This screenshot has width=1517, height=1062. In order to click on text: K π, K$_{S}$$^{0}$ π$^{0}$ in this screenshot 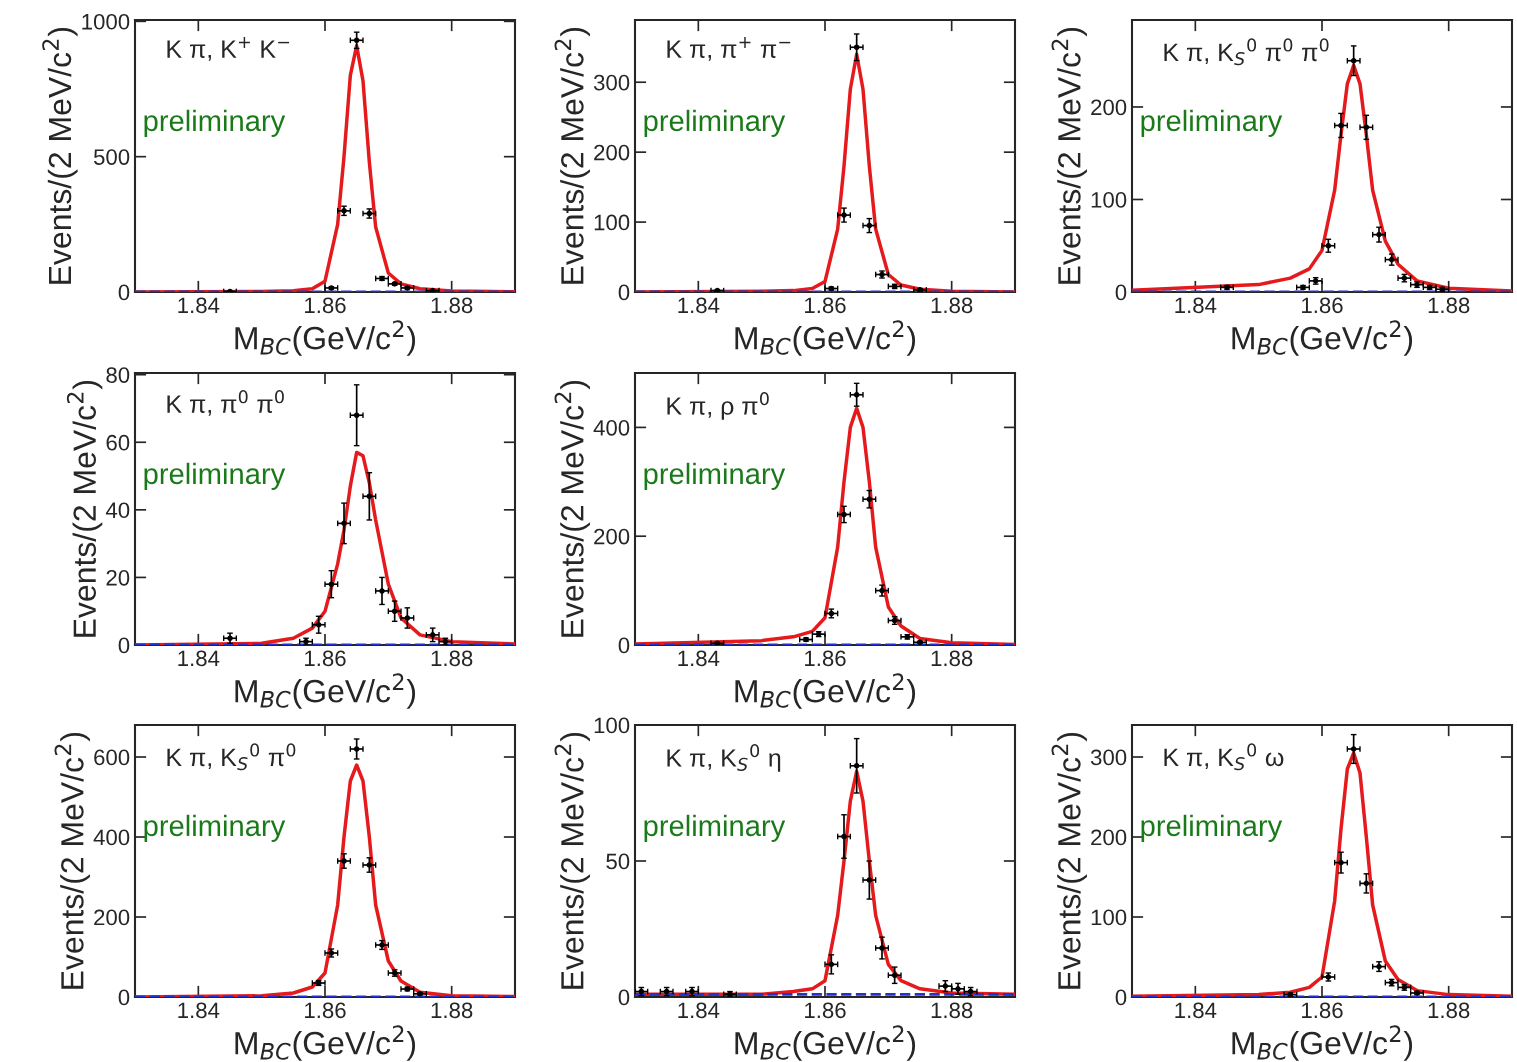, I will do `click(231, 757)`.